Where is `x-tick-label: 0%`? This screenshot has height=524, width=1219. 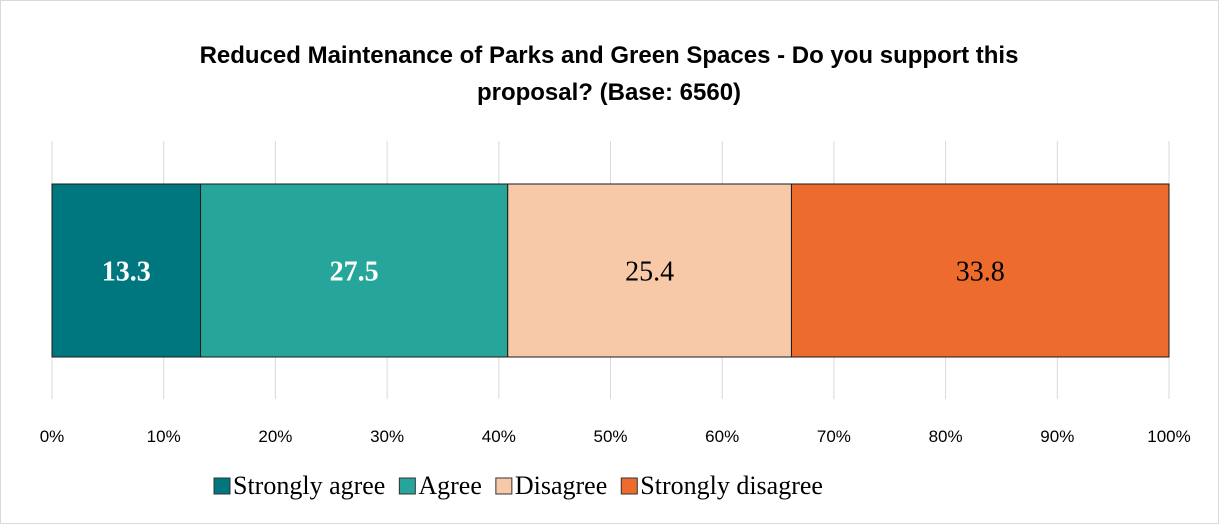 x-tick-label: 0% is located at coordinates (52, 436).